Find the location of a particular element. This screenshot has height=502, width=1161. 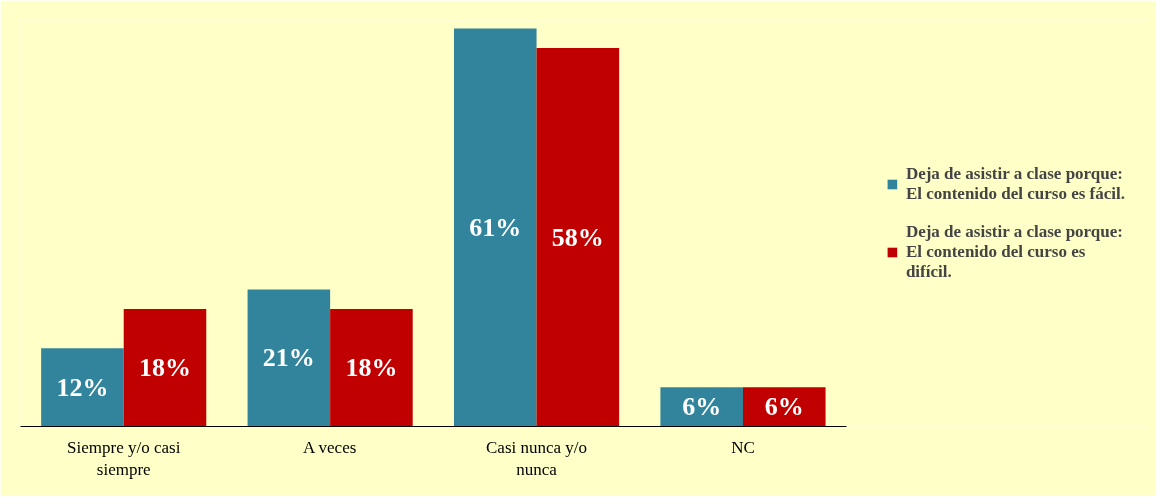

data-label: 58% is located at coordinates (577, 237).